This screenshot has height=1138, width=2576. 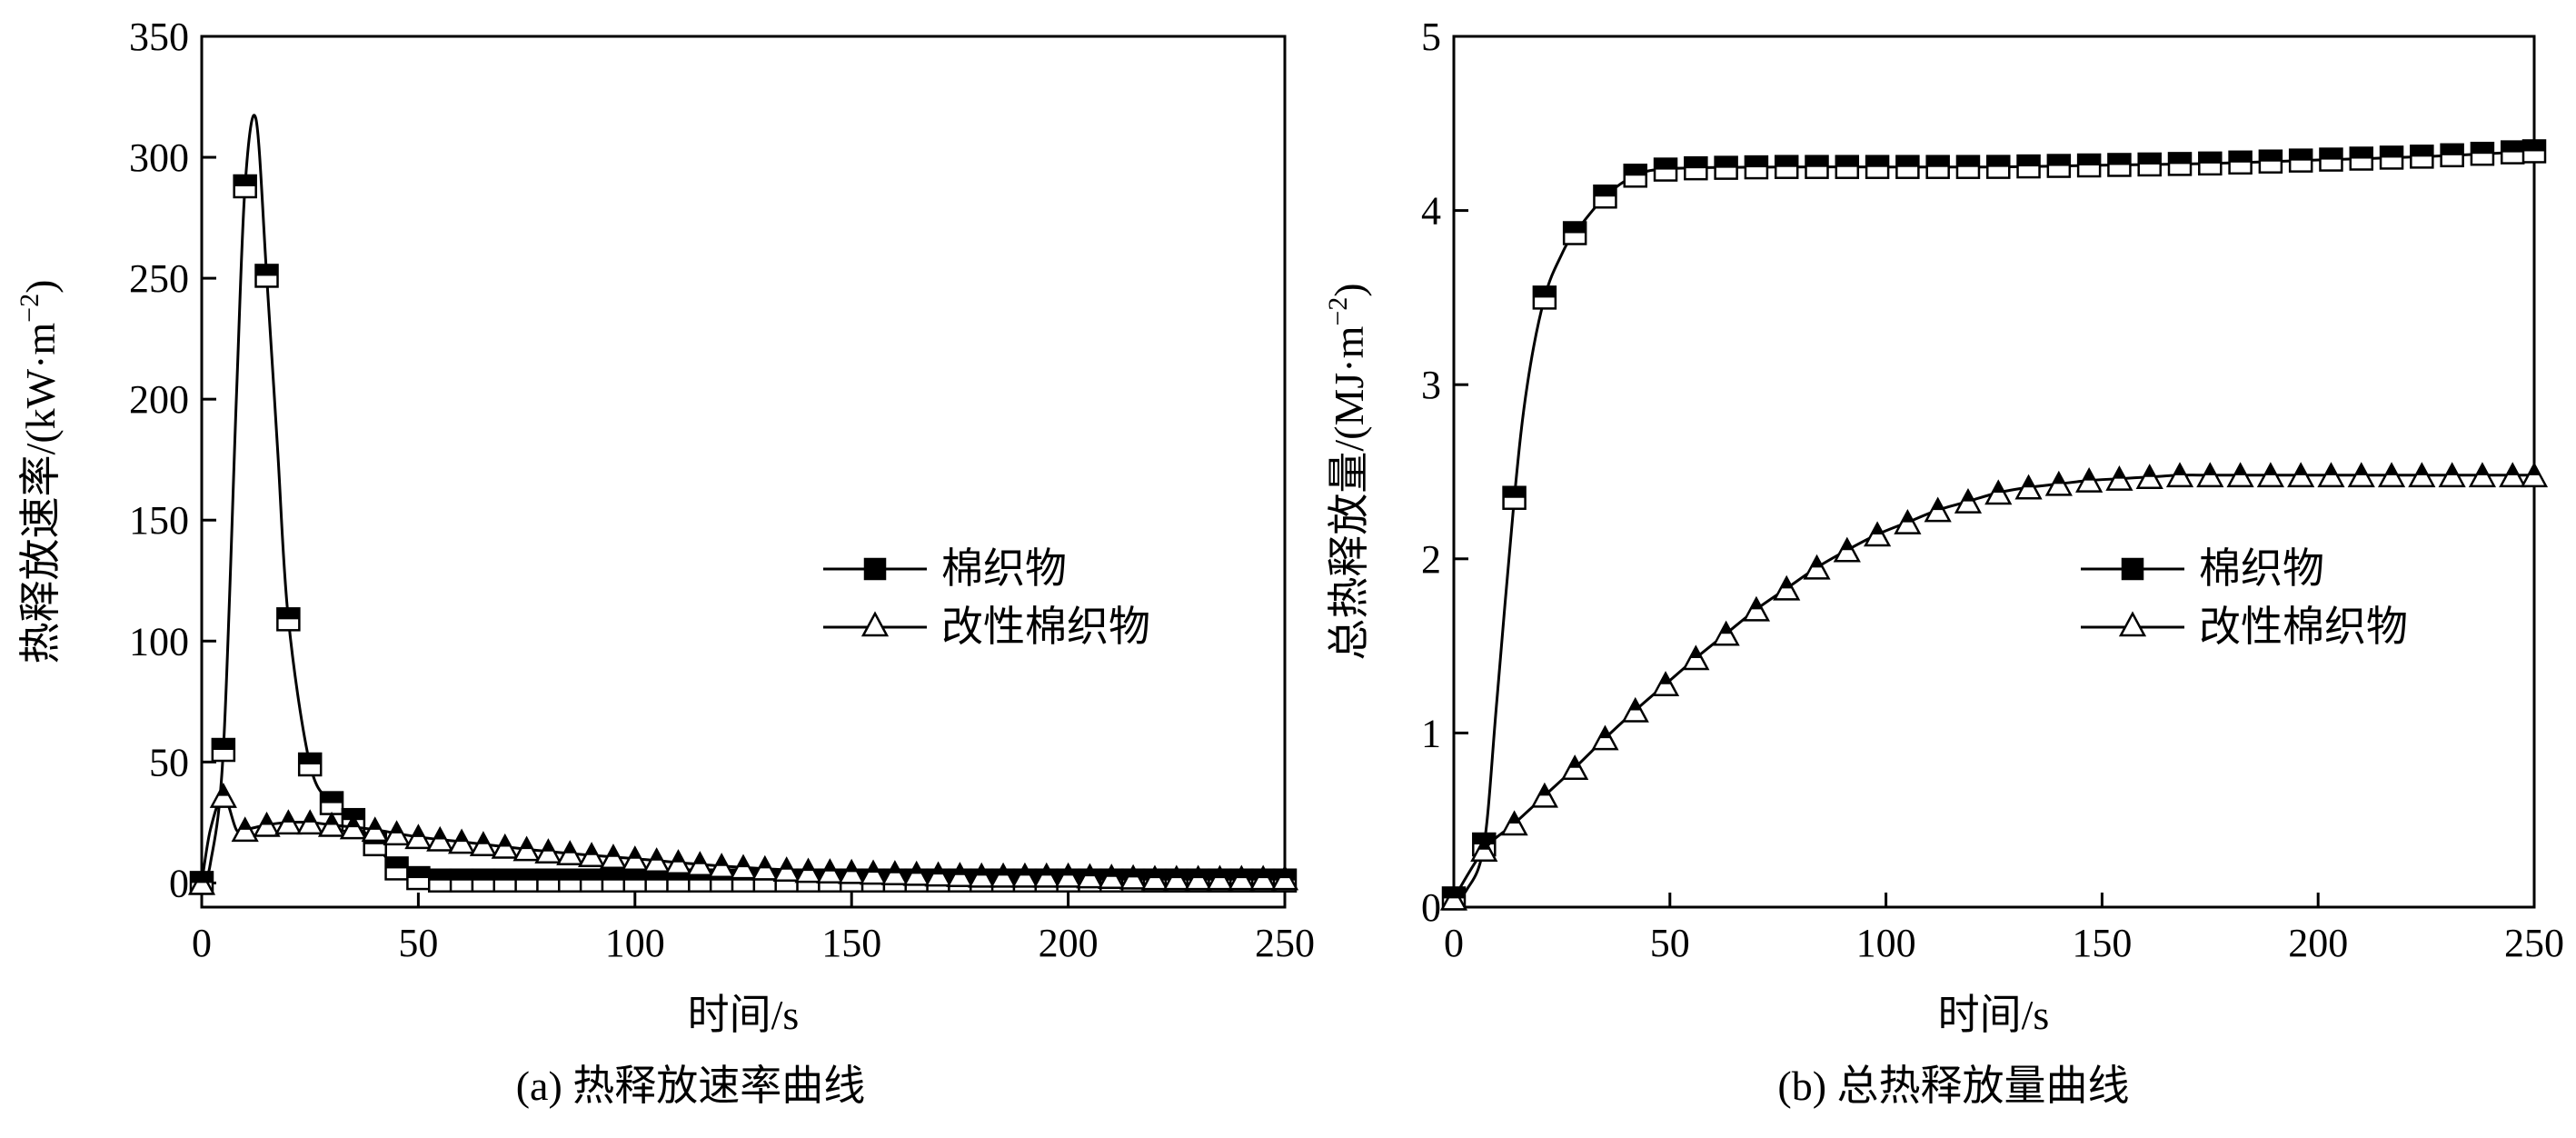 What do you see at coordinates (548, 875) in the screenshot?
I see `panel-a-series-0-point-16-fill` at bounding box center [548, 875].